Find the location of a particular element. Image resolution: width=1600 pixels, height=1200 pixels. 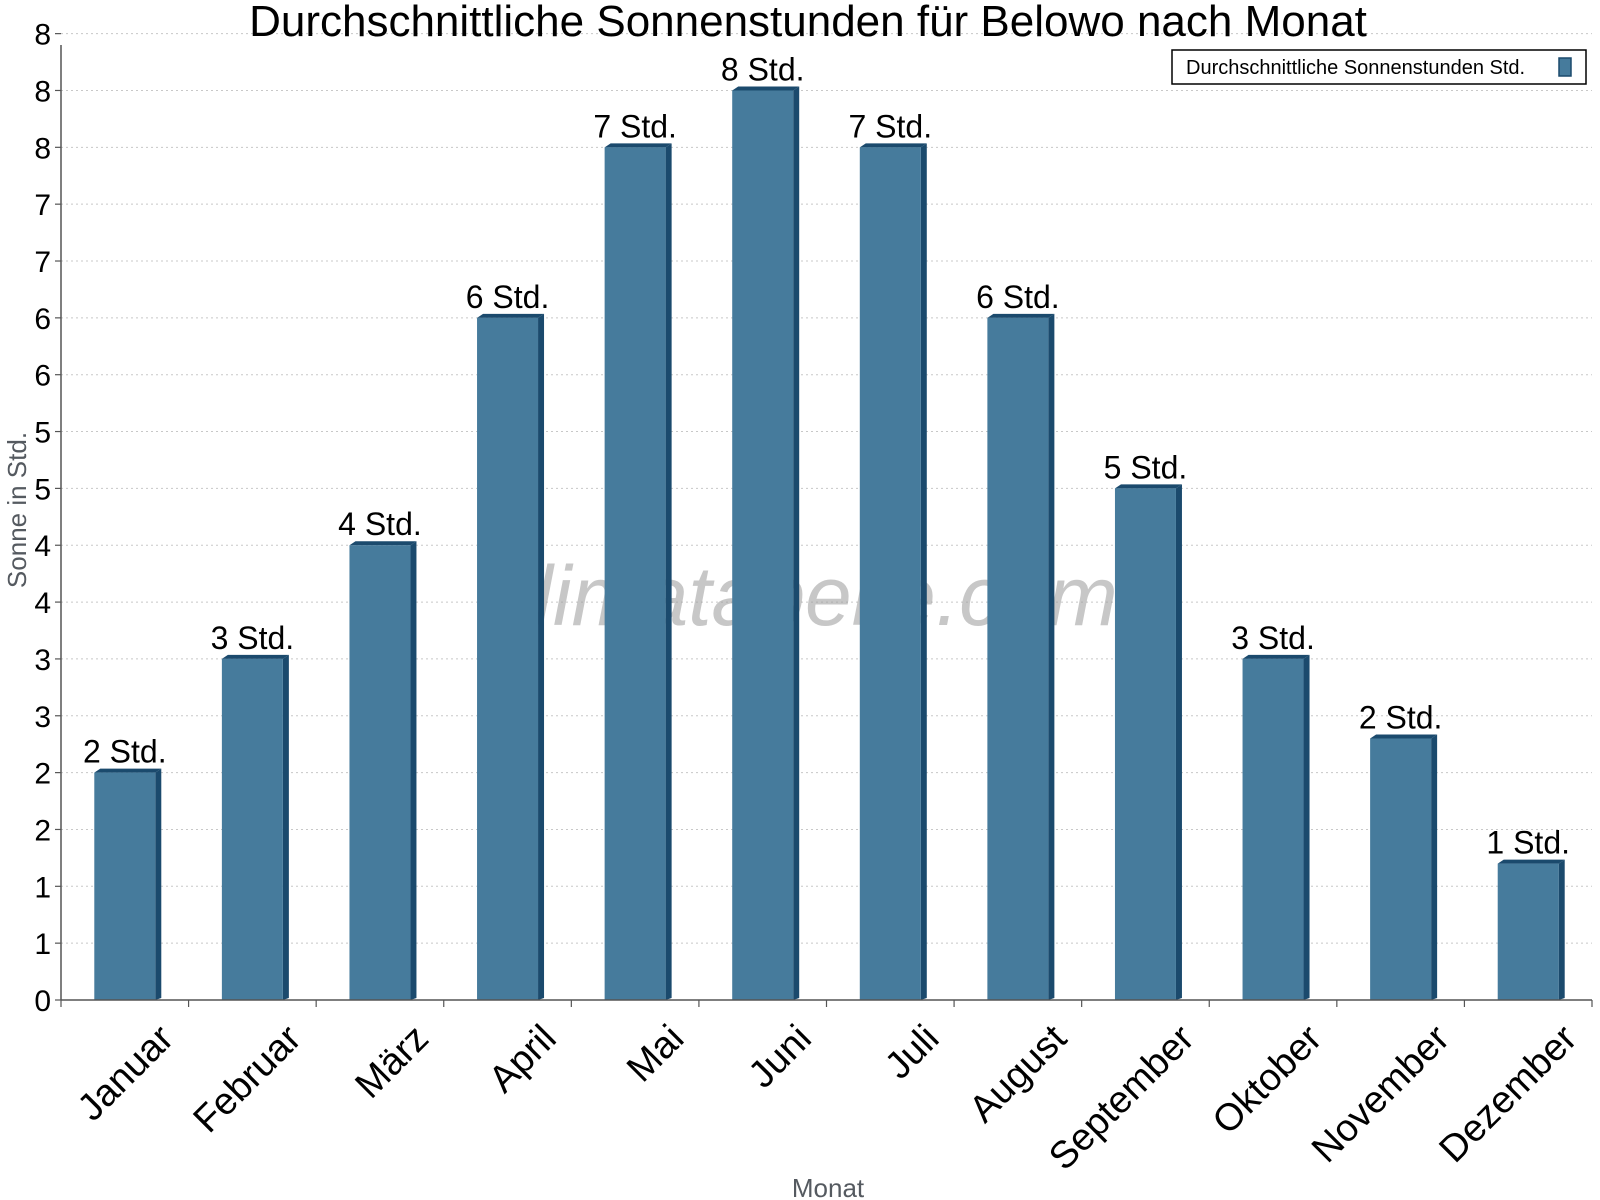

bar-mai is located at coordinates (638, 572).